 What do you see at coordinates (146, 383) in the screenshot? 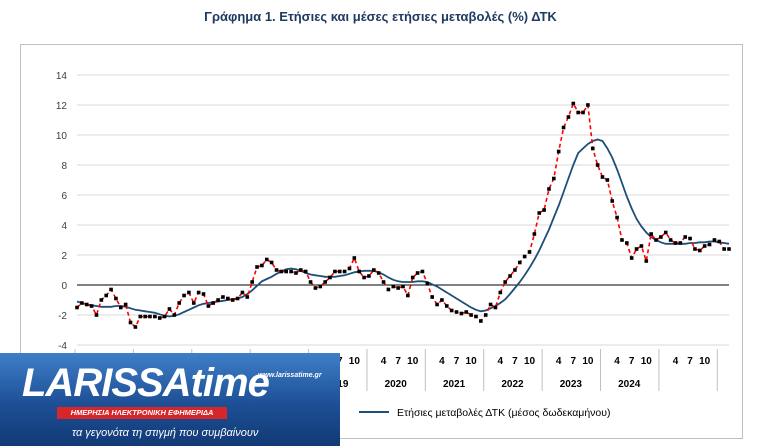
I see `logo-wordmark: LARISSAtime` at bounding box center [146, 383].